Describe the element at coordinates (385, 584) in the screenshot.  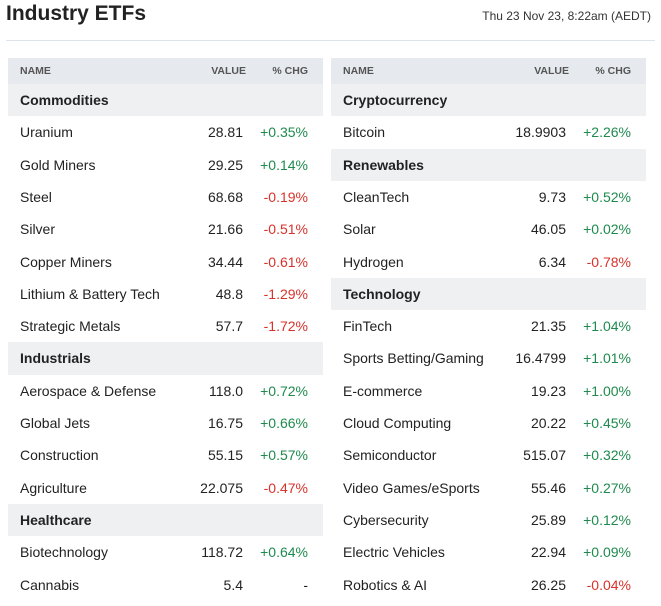
I see `etf-name: Robotics & AI` at that location.